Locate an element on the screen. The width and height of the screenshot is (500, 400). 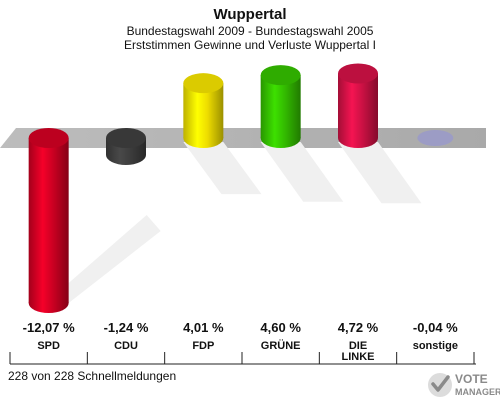
votemanager-logo: VOTE MANAGER is located at coordinates (464, 384).